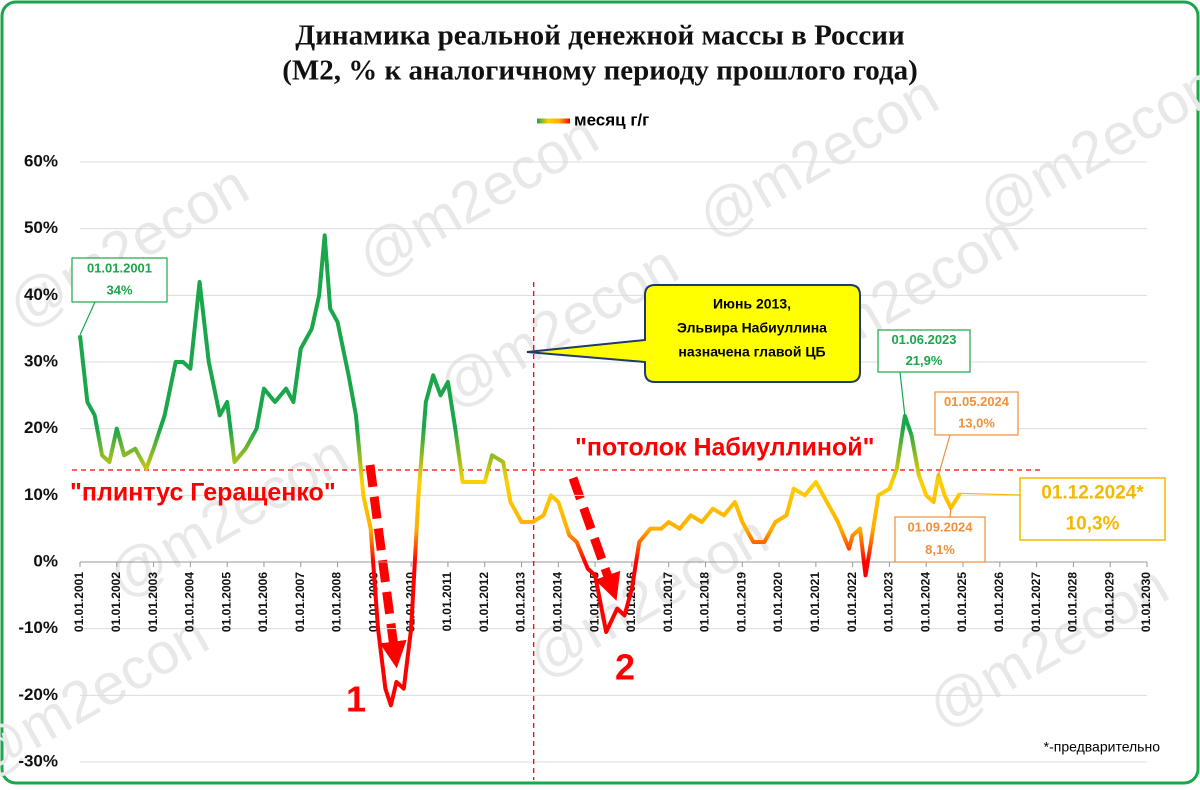 Image resolution: width=1200 pixels, height=790 pixels. I want to click on callout-text: 01.06.2023, so click(923, 339).